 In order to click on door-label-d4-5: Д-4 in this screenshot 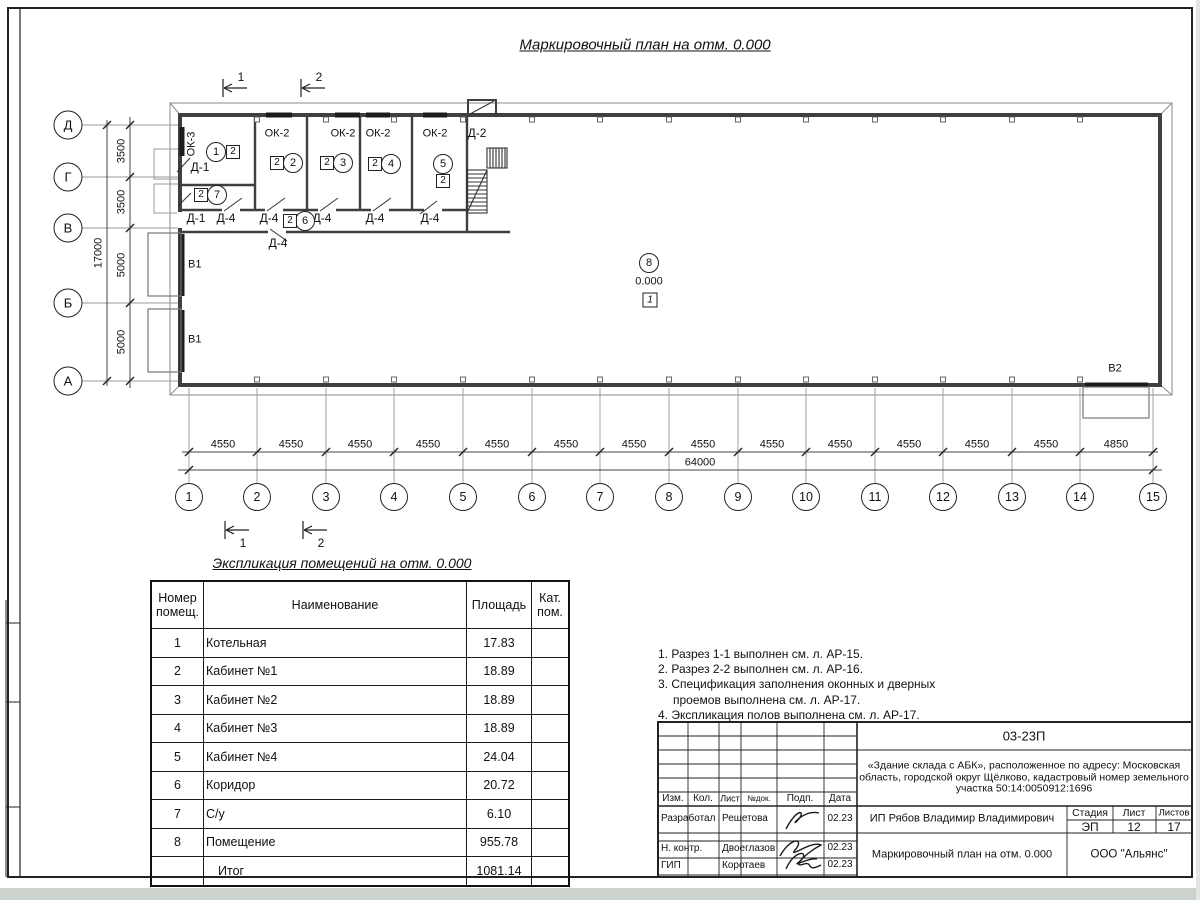, I will do `click(430, 218)`.